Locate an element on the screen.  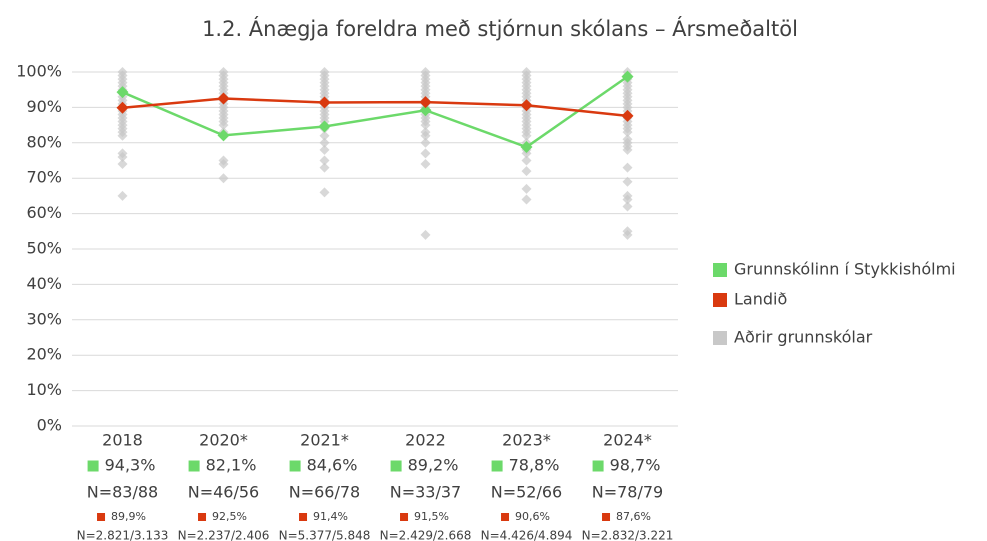
legend-label: Landið is located at coordinates (760, 299).